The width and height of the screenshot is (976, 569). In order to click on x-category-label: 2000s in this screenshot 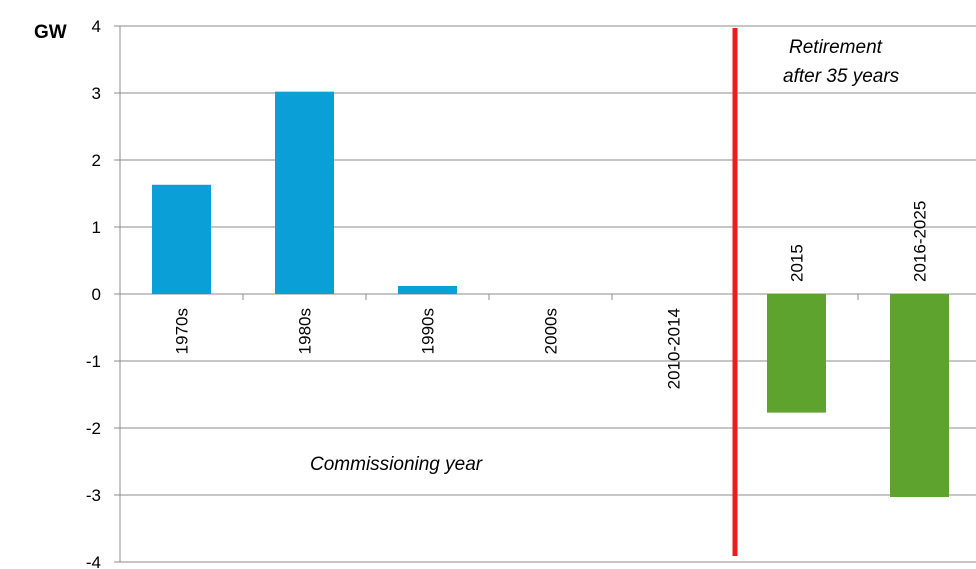, I will do `click(551, 331)`.